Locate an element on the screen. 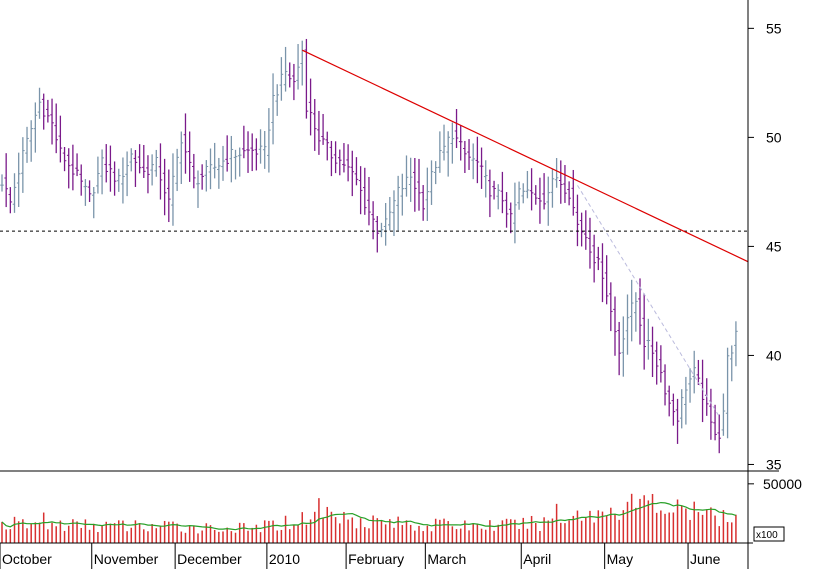 The height and width of the screenshot is (569, 817). price-tick-label: 50 is located at coordinates (774, 137).